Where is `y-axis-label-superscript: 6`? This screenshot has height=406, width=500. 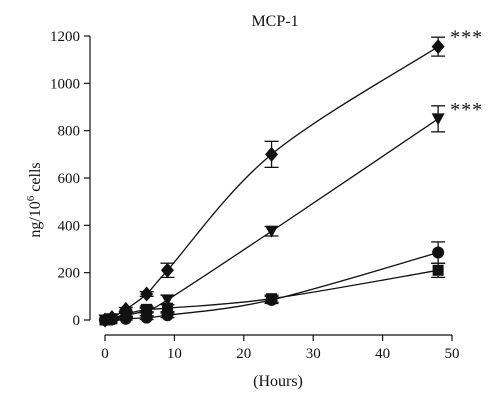 y-axis-label-superscript: 6 is located at coordinates (31, 198).